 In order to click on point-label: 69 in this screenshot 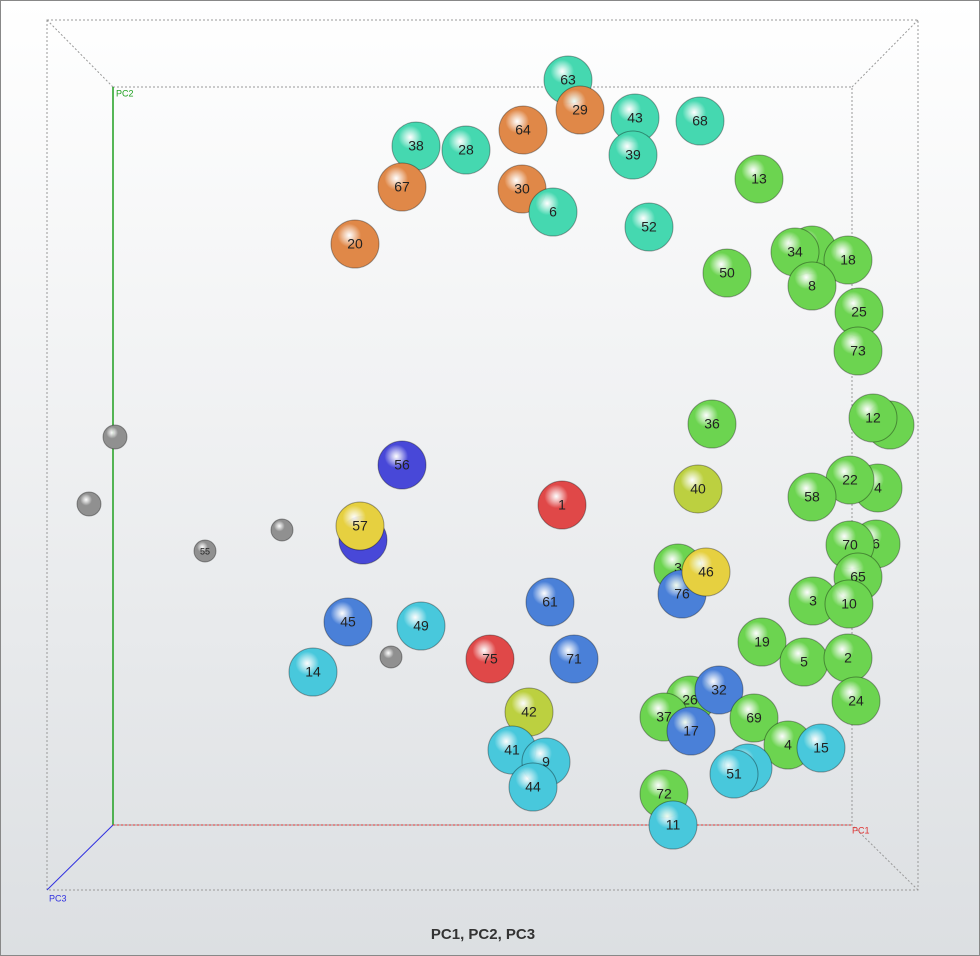, I will do `click(754, 718)`.